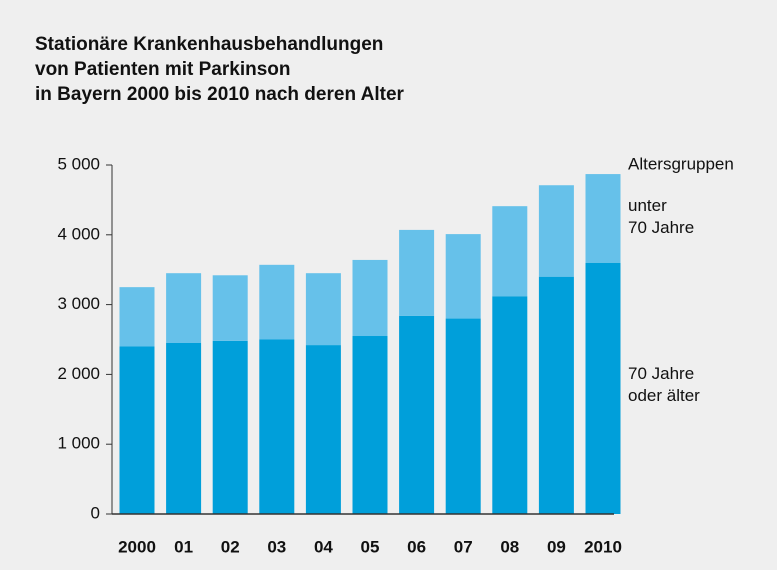 The height and width of the screenshot is (570, 777). I want to click on x-tick-label: 03, so click(276, 546).